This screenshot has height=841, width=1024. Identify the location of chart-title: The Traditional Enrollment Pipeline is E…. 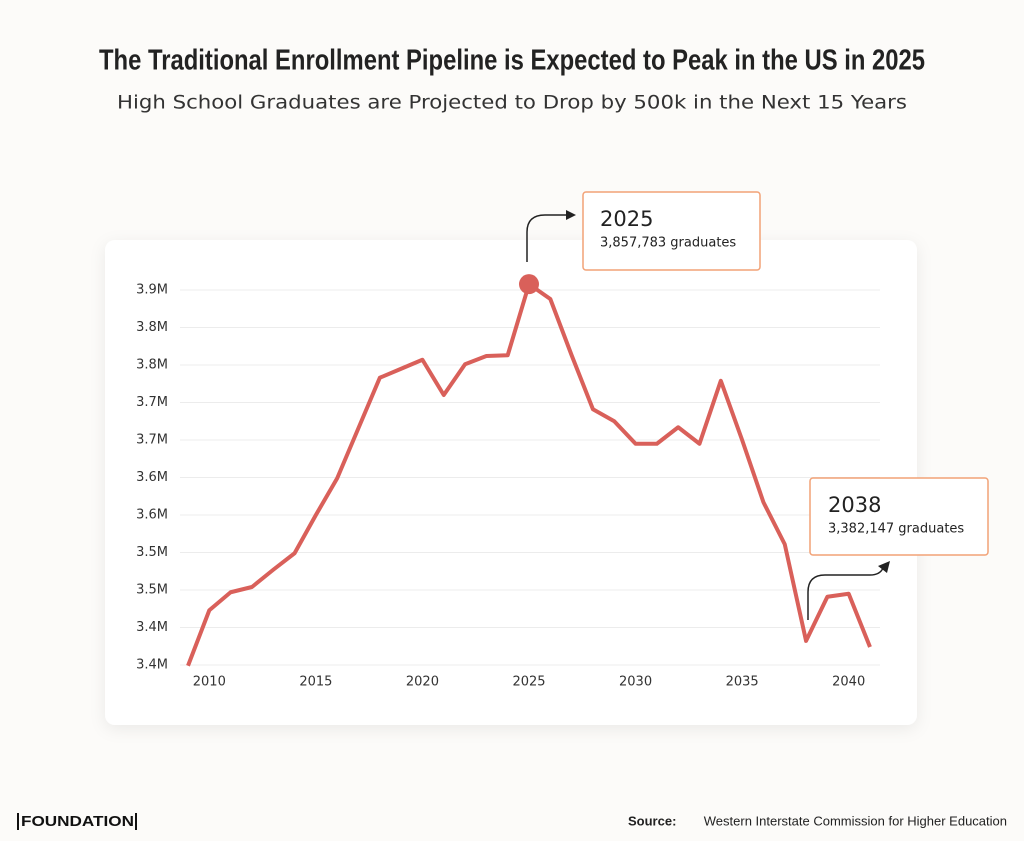
(512, 61).